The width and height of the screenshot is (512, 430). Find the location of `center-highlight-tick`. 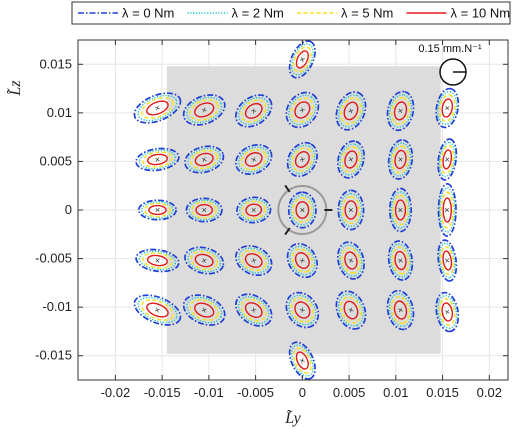

center-highlight-tick is located at coordinates (287, 188).